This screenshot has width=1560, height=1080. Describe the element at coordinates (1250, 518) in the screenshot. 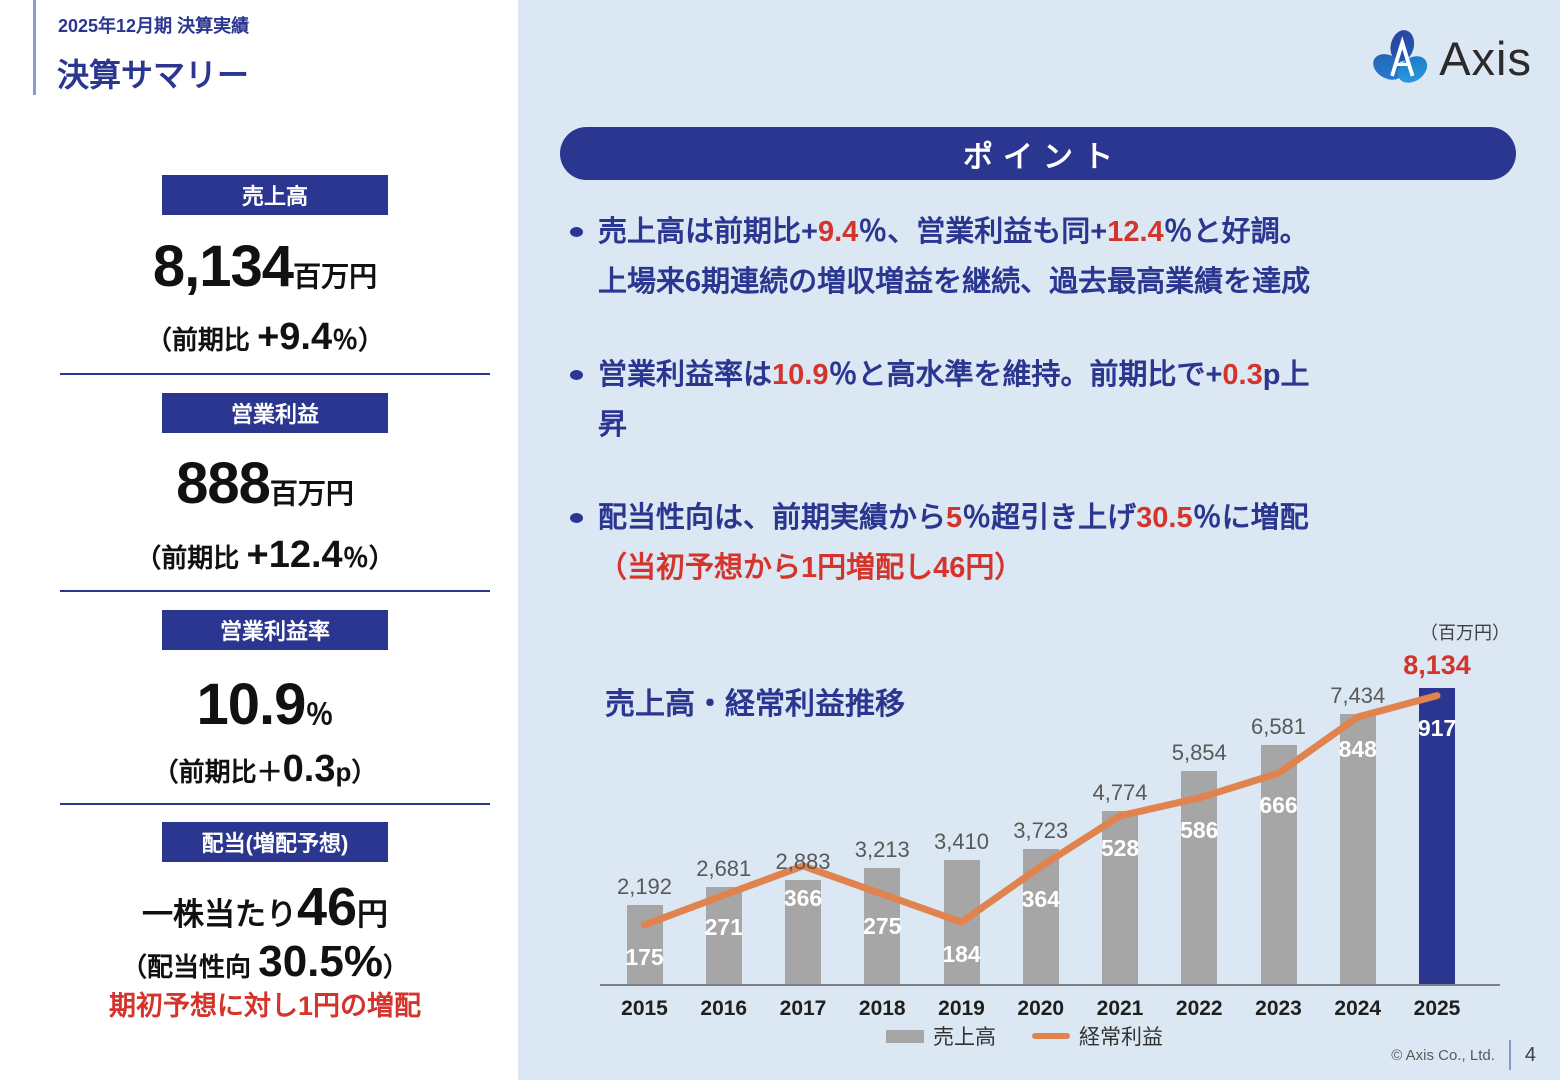

I see `bullet-text-segment: ％に増配` at that location.